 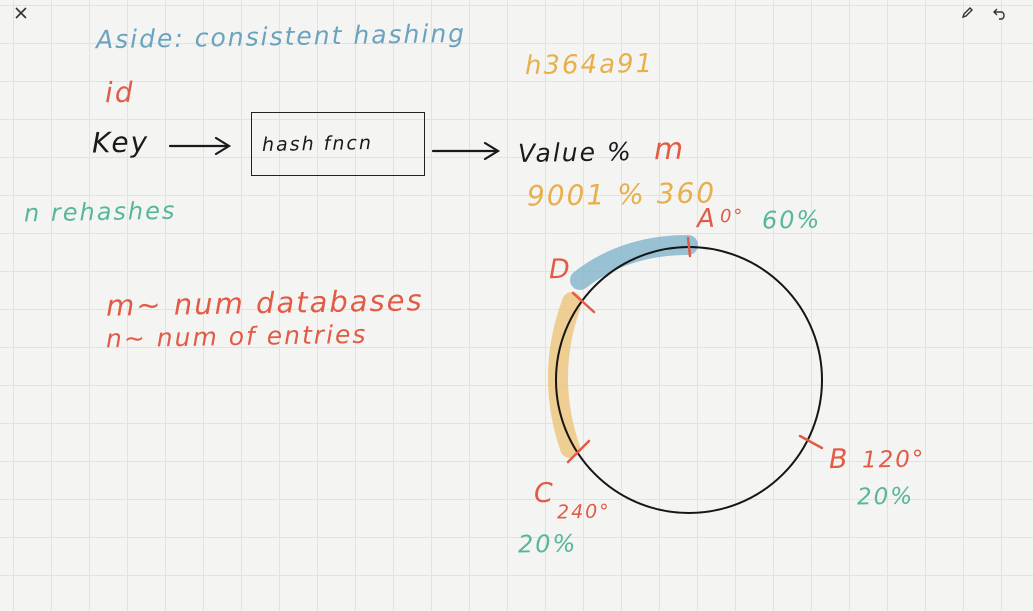 What do you see at coordinates (583, 512) in the screenshot?
I see `node-c-degree: 240°` at bounding box center [583, 512].